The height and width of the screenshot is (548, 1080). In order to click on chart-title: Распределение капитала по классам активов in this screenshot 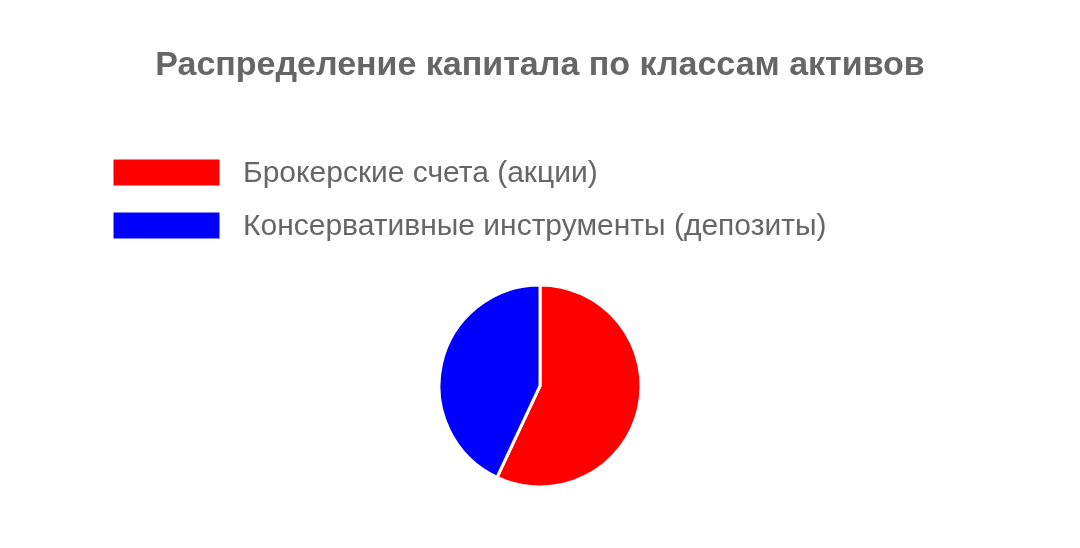, I will do `click(540, 63)`.